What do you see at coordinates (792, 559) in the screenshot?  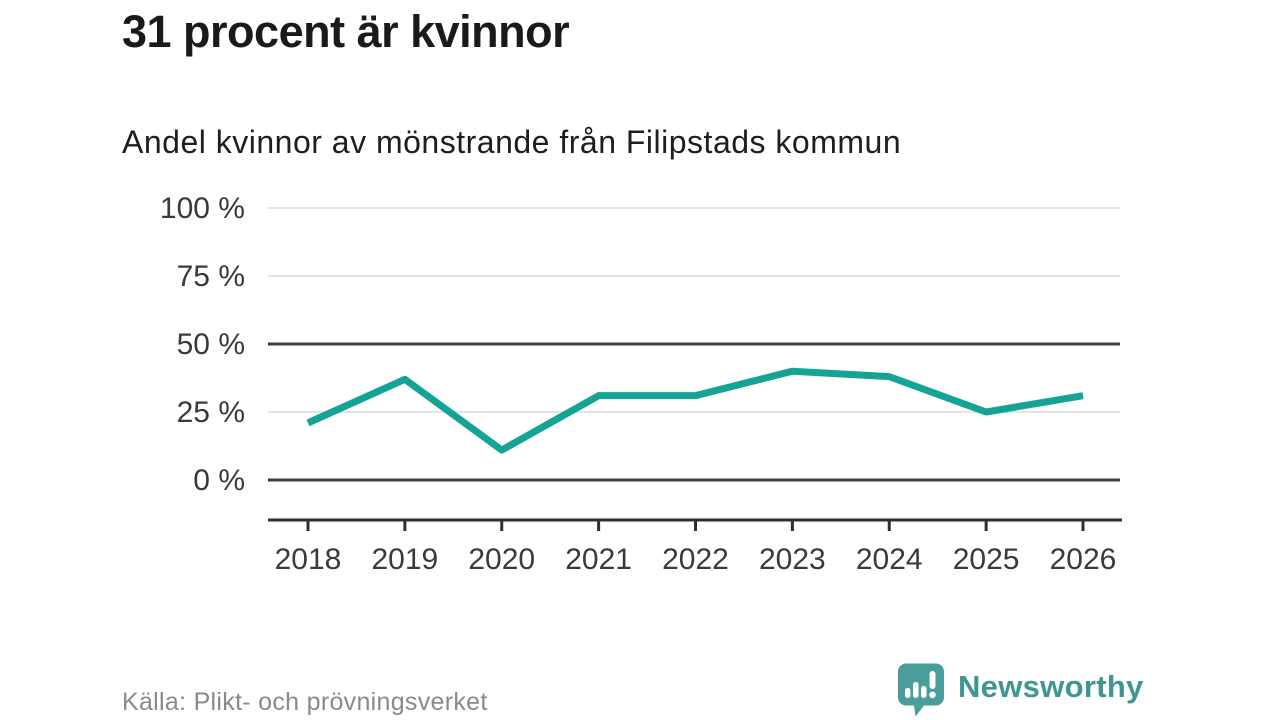 I see `x-axis-tick-label: 2023` at bounding box center [792, 559].